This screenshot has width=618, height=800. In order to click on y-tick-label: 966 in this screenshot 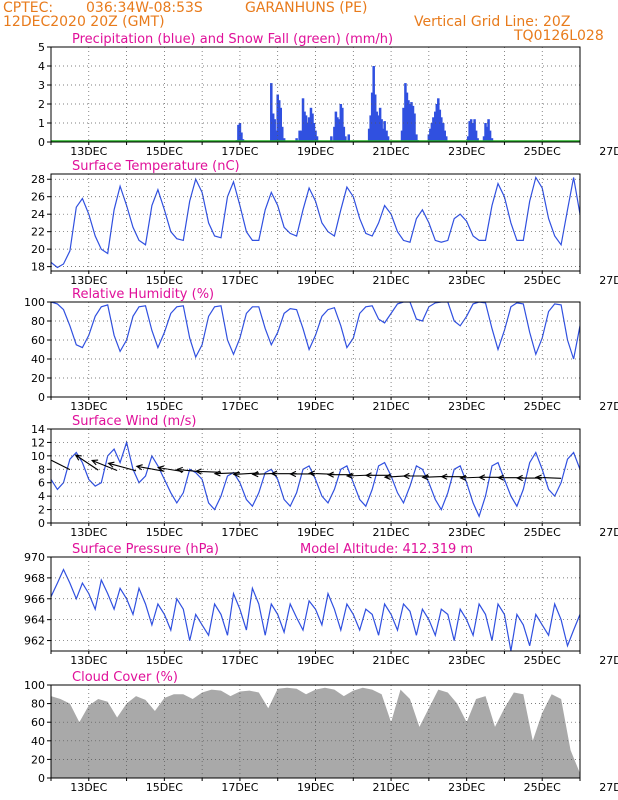, I will do `click(34, 599)`.